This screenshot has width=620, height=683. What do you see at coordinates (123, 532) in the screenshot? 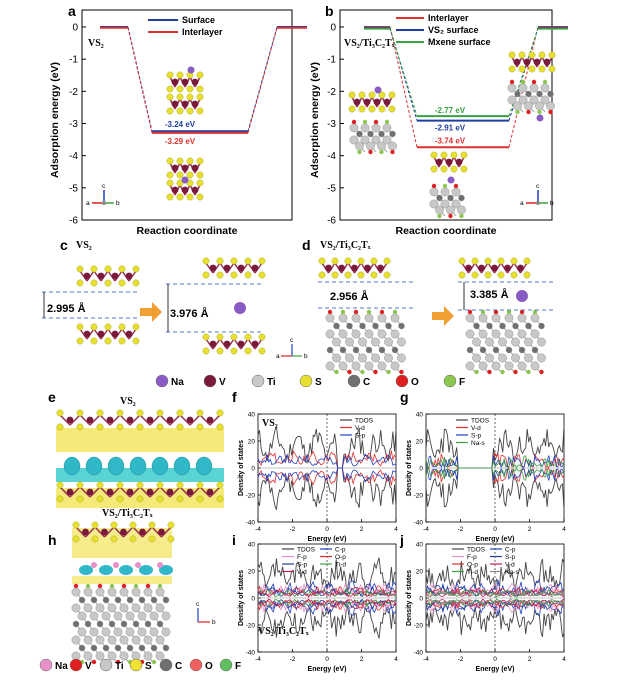
I see `structure-h-vs2` at bounding box center [123, 532].